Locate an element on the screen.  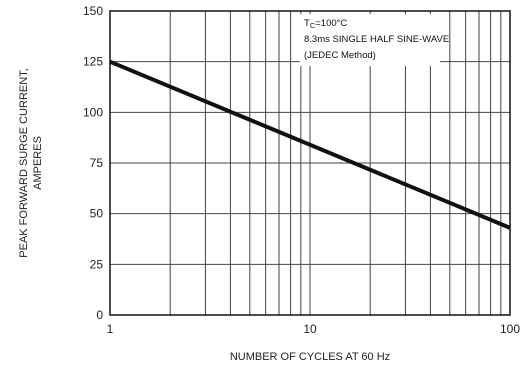
y-tick-label: 25 is located at coordinates (97, 264).